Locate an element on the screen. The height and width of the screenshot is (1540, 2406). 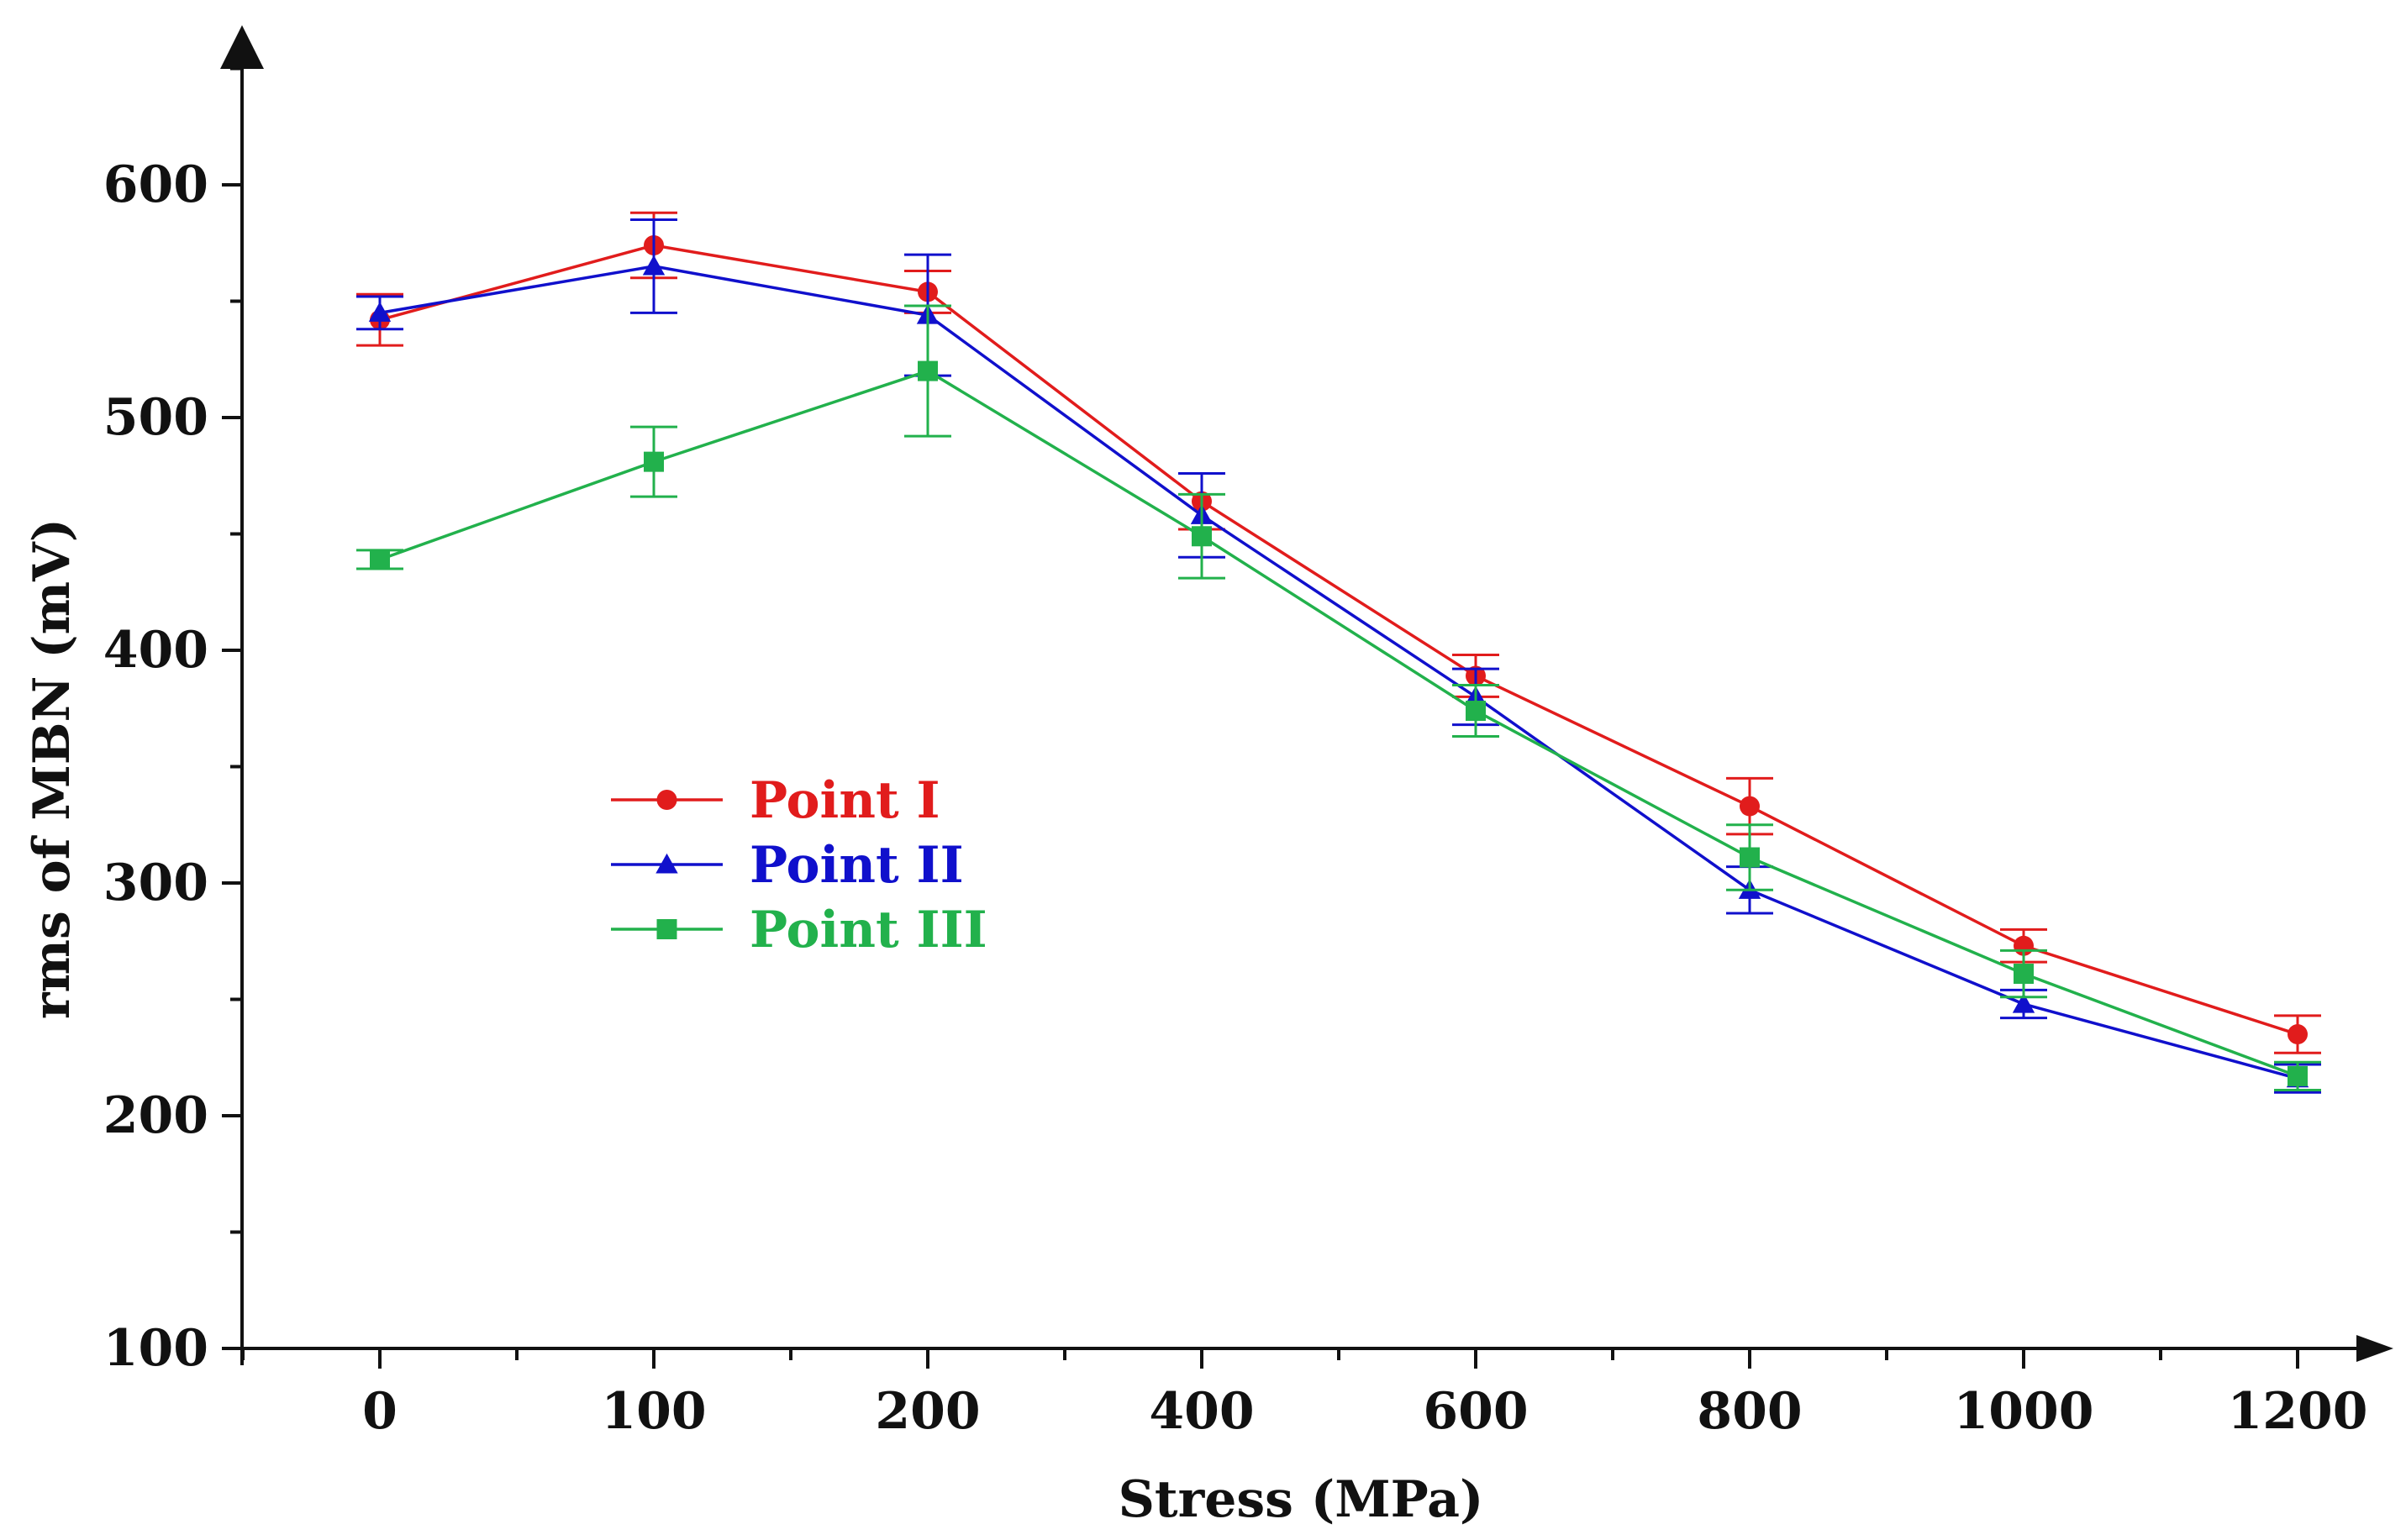
legend-entry: Point I is located at coordinates (775, 801).